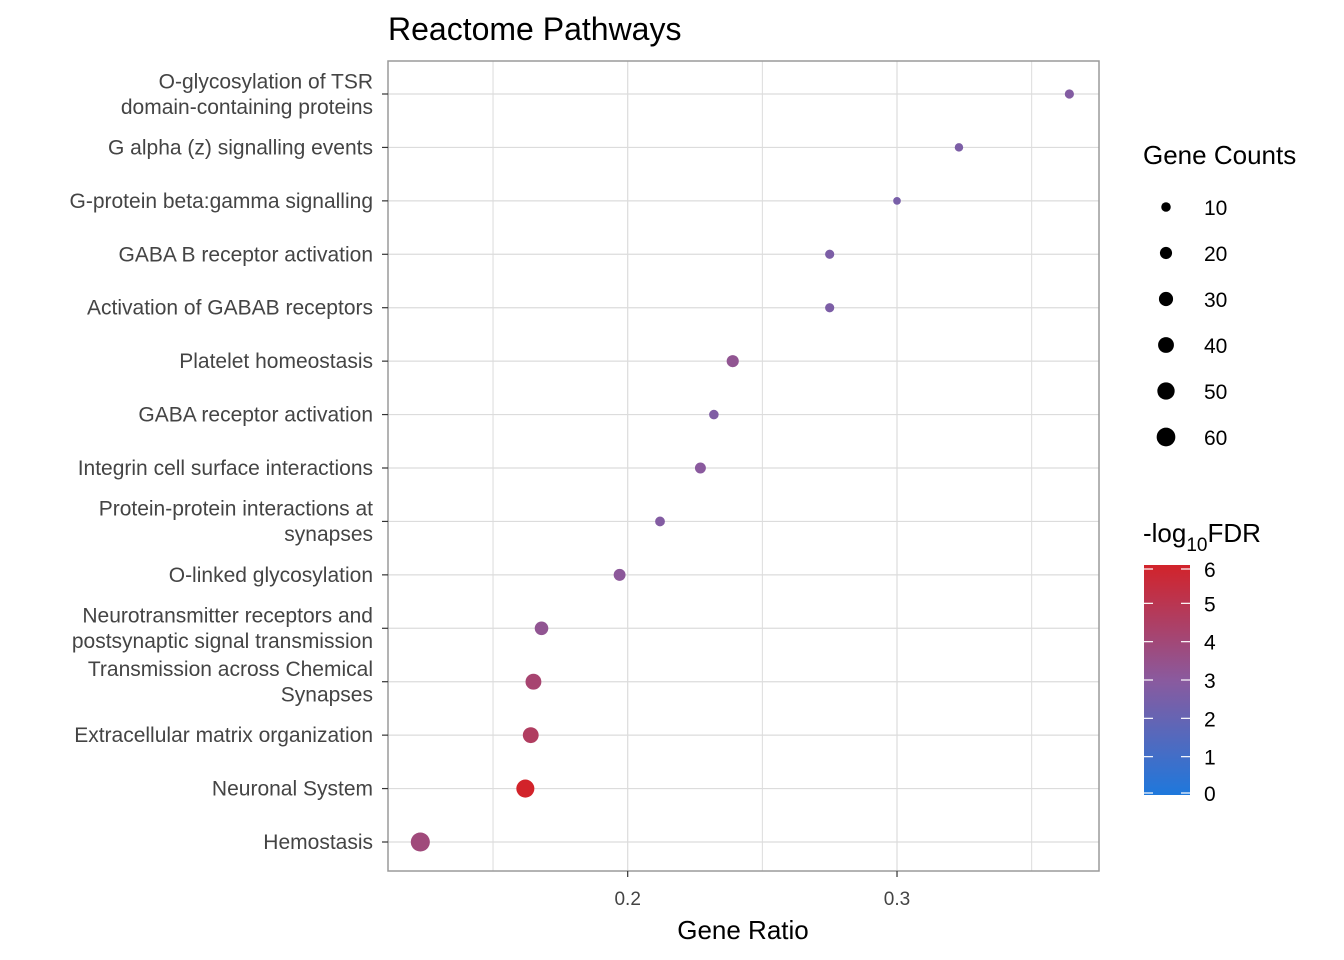 Image resolution: width=1344 pixels, height=960 pixels. What do you see at coordinates (240, 147) in the screenshot?
I see `y-tick-label: G alpha (z) signalling events` at bounding box center [240, 147].